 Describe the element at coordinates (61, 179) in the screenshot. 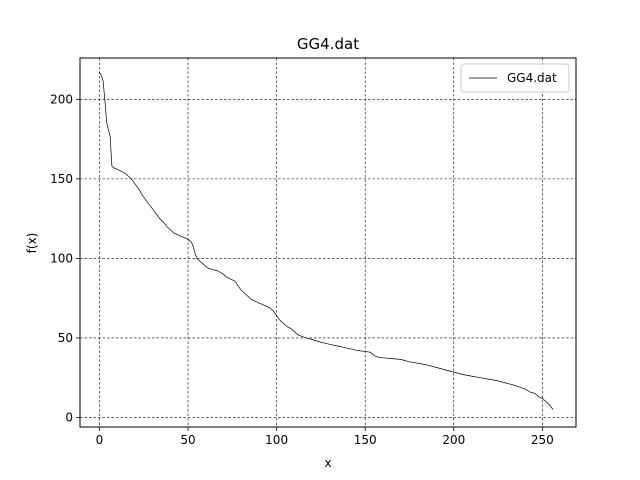

I see `y-tick-label: 150` at that location.